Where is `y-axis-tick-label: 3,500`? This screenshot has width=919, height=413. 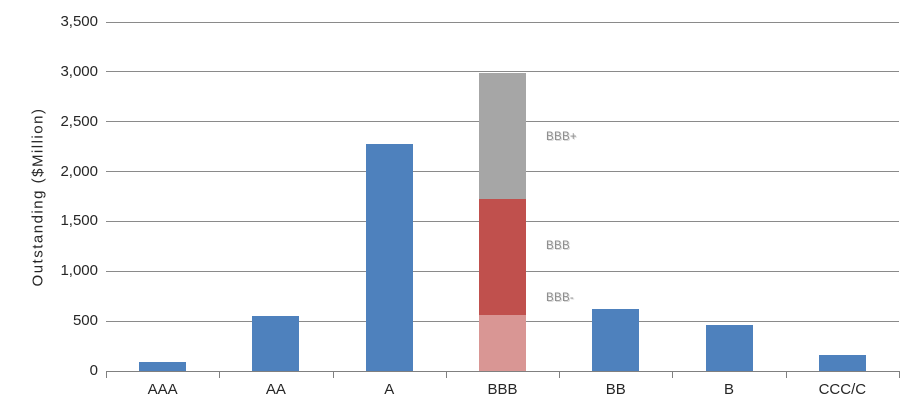
y-axis-tick-label: 3,500 is located at coordinates (79, 21).